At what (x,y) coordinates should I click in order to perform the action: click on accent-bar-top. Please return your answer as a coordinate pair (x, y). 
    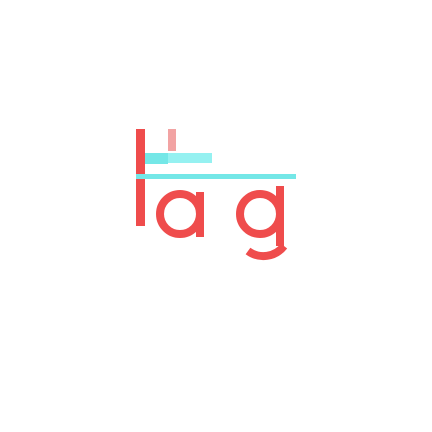
    Looking at the image, I should click on (178, 158).